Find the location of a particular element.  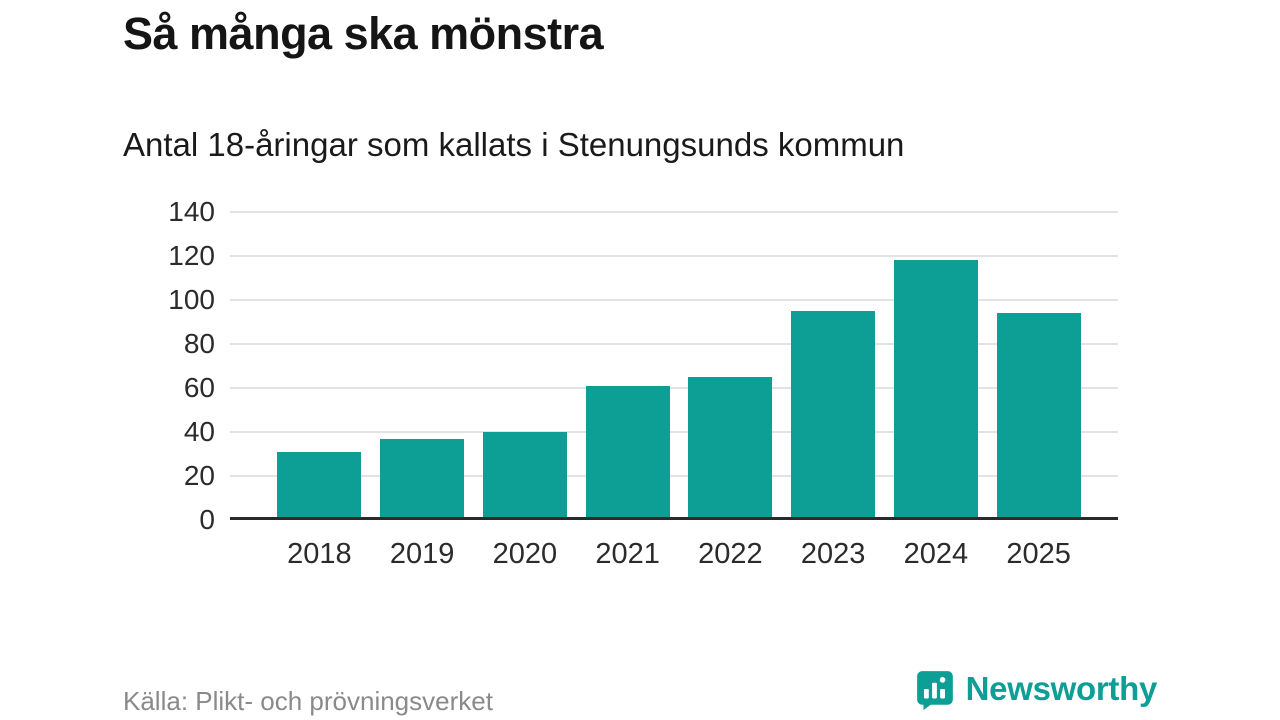

x-tick-label: 2018 is located at coordinates (319, 554).